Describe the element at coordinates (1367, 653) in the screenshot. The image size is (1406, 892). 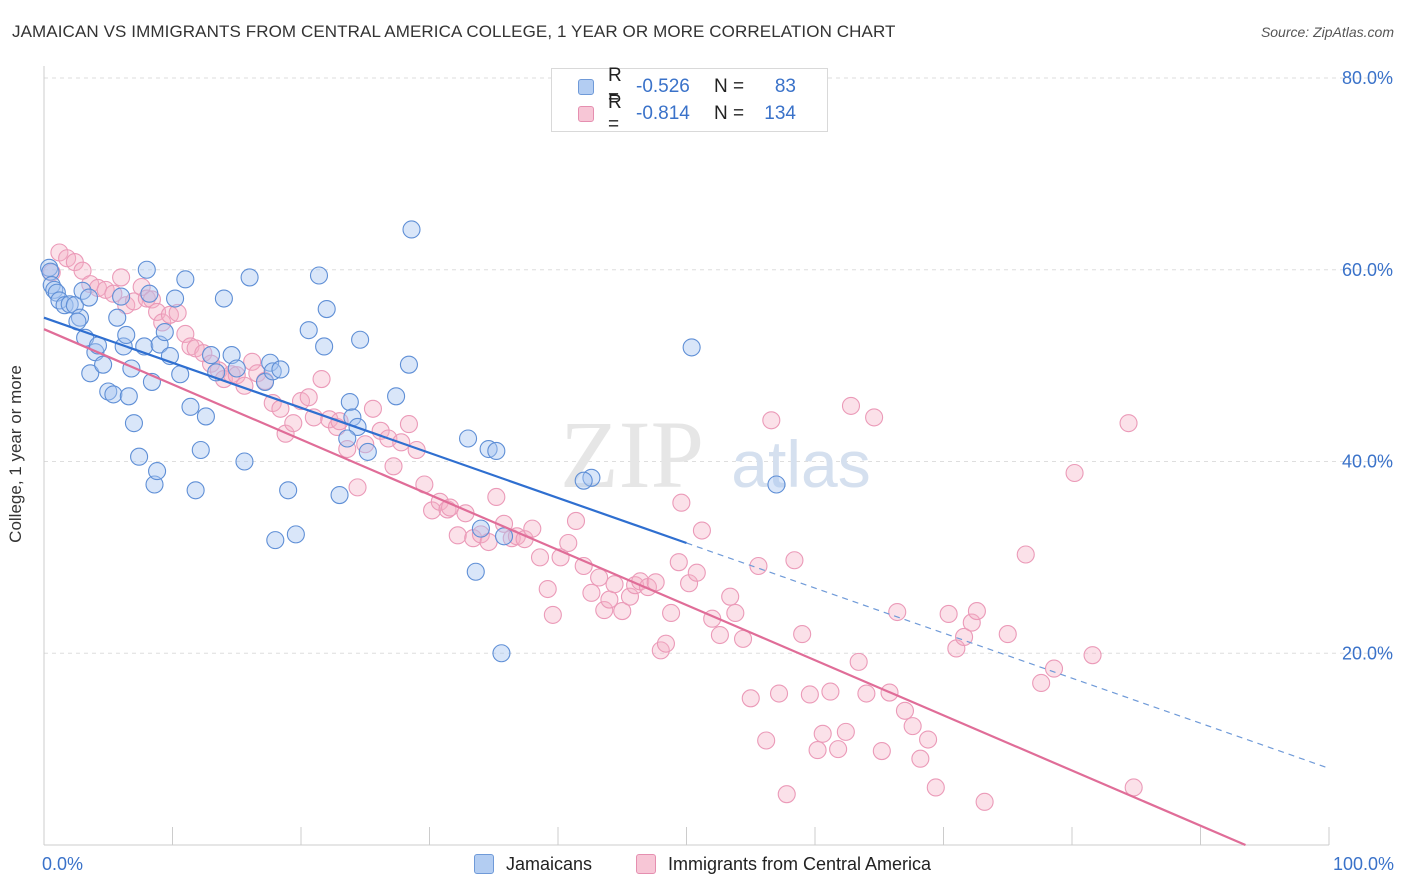
I see `y-tick-label: 20.0%` at that location.